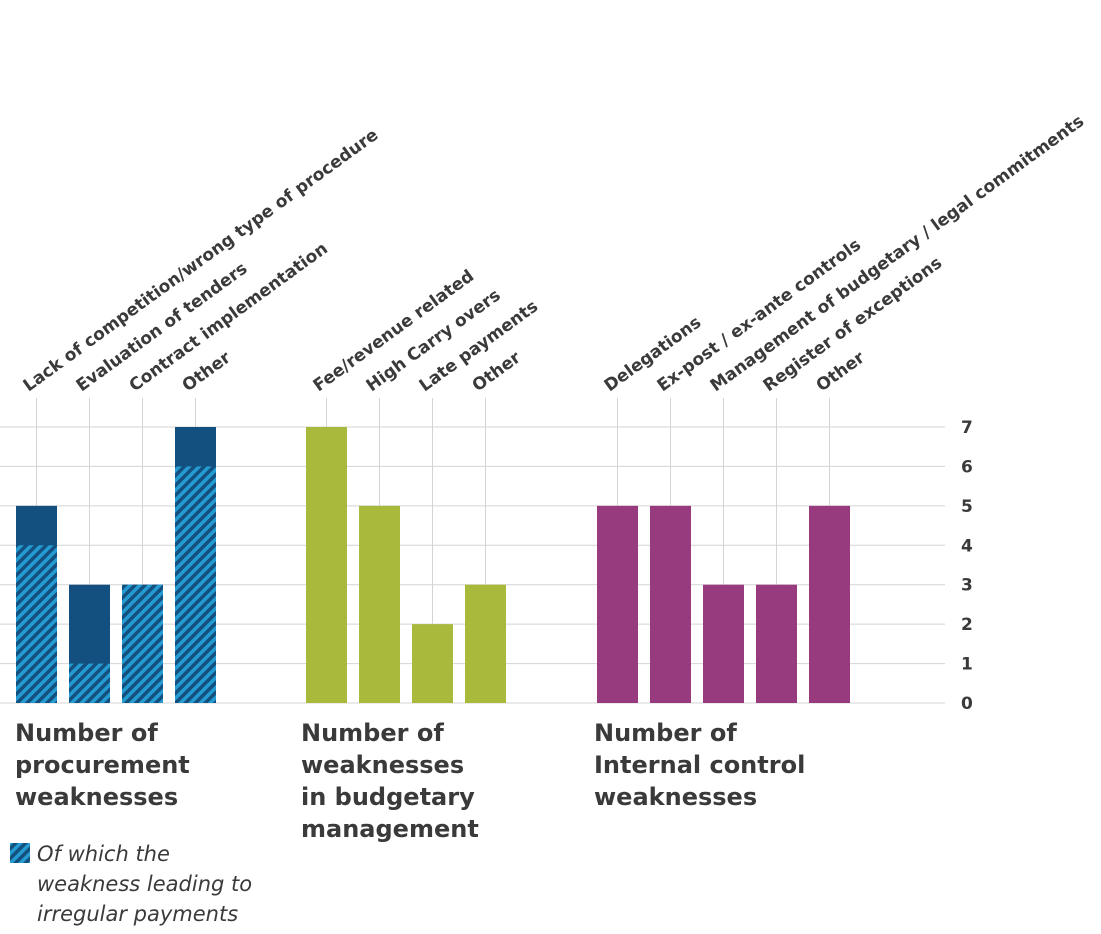 This screenshot has width=1101, height=934. I want to click on group-title-line: procurement, so click(102, 765).